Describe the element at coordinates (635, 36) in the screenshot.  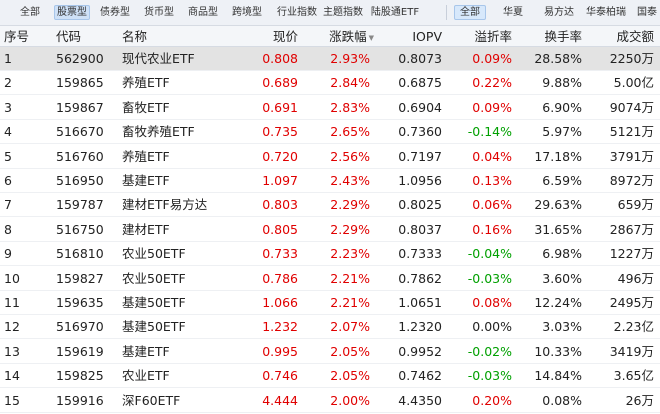
I see `col-header-amount: 成交额` at that location.